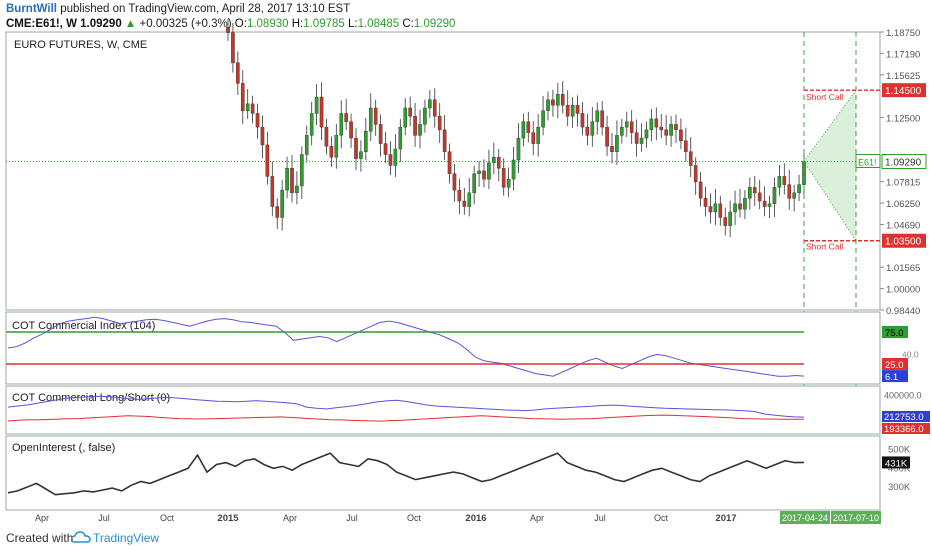  What do you see at coordinates (903, 290) in the screenshot?
I see `price-tick-label: 1.00000` at bounding box center [903, 290].